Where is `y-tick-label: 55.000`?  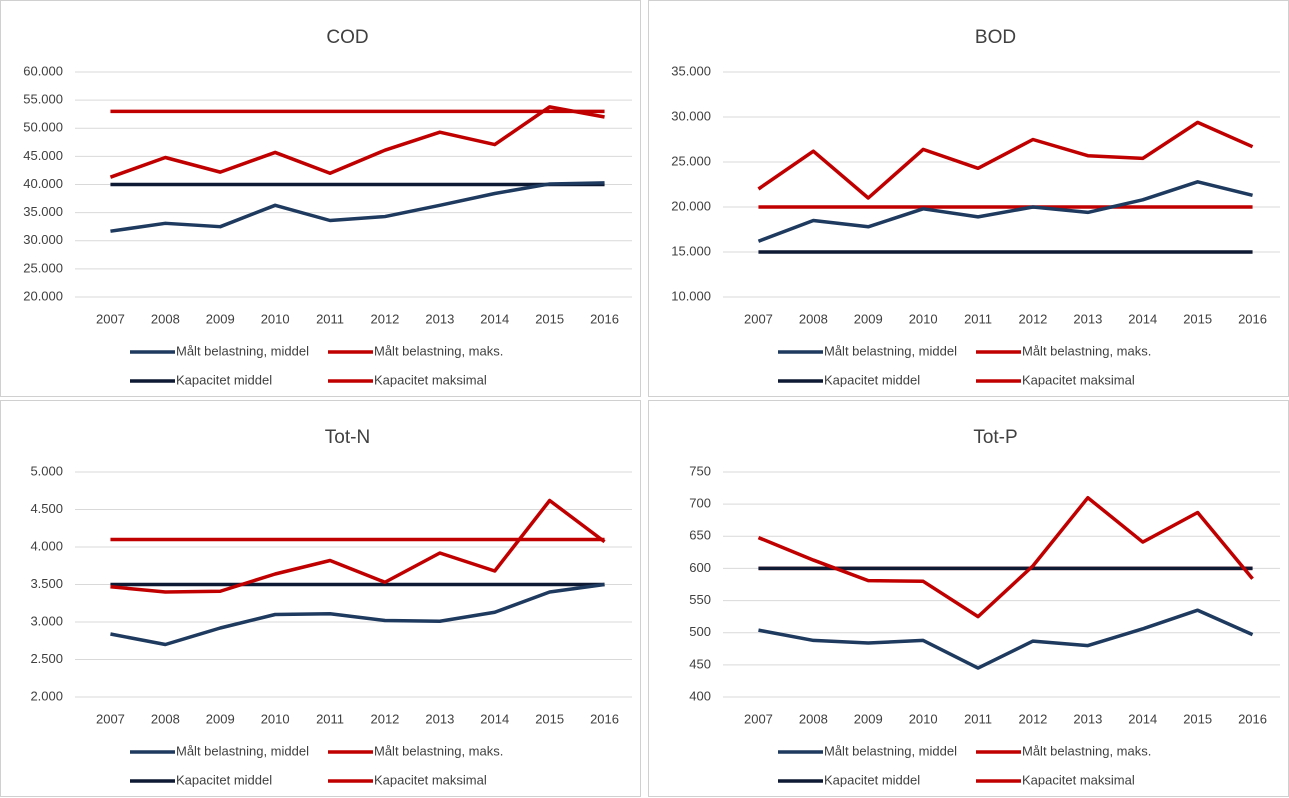 y-tick-label: 55.000 is located at coordinates (43, 99).